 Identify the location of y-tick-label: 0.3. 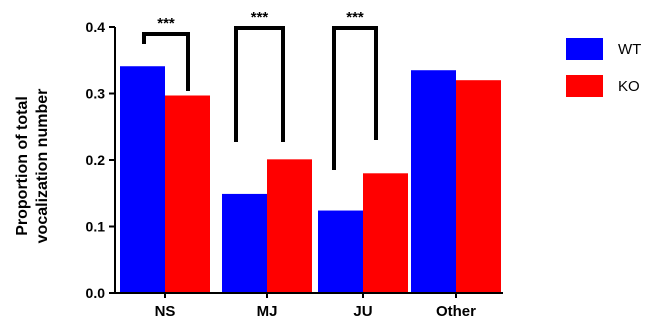
(96, 94).